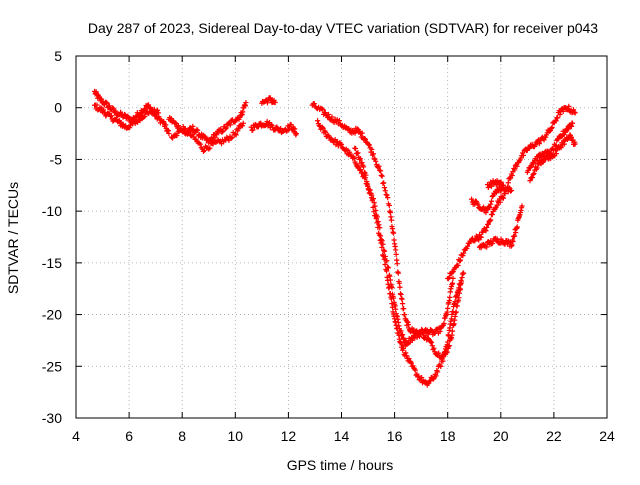  What do you see at coordinates (58, 108) in the screenshot?
I see `y-tick-label: 0` at bounding box center [58, 108].